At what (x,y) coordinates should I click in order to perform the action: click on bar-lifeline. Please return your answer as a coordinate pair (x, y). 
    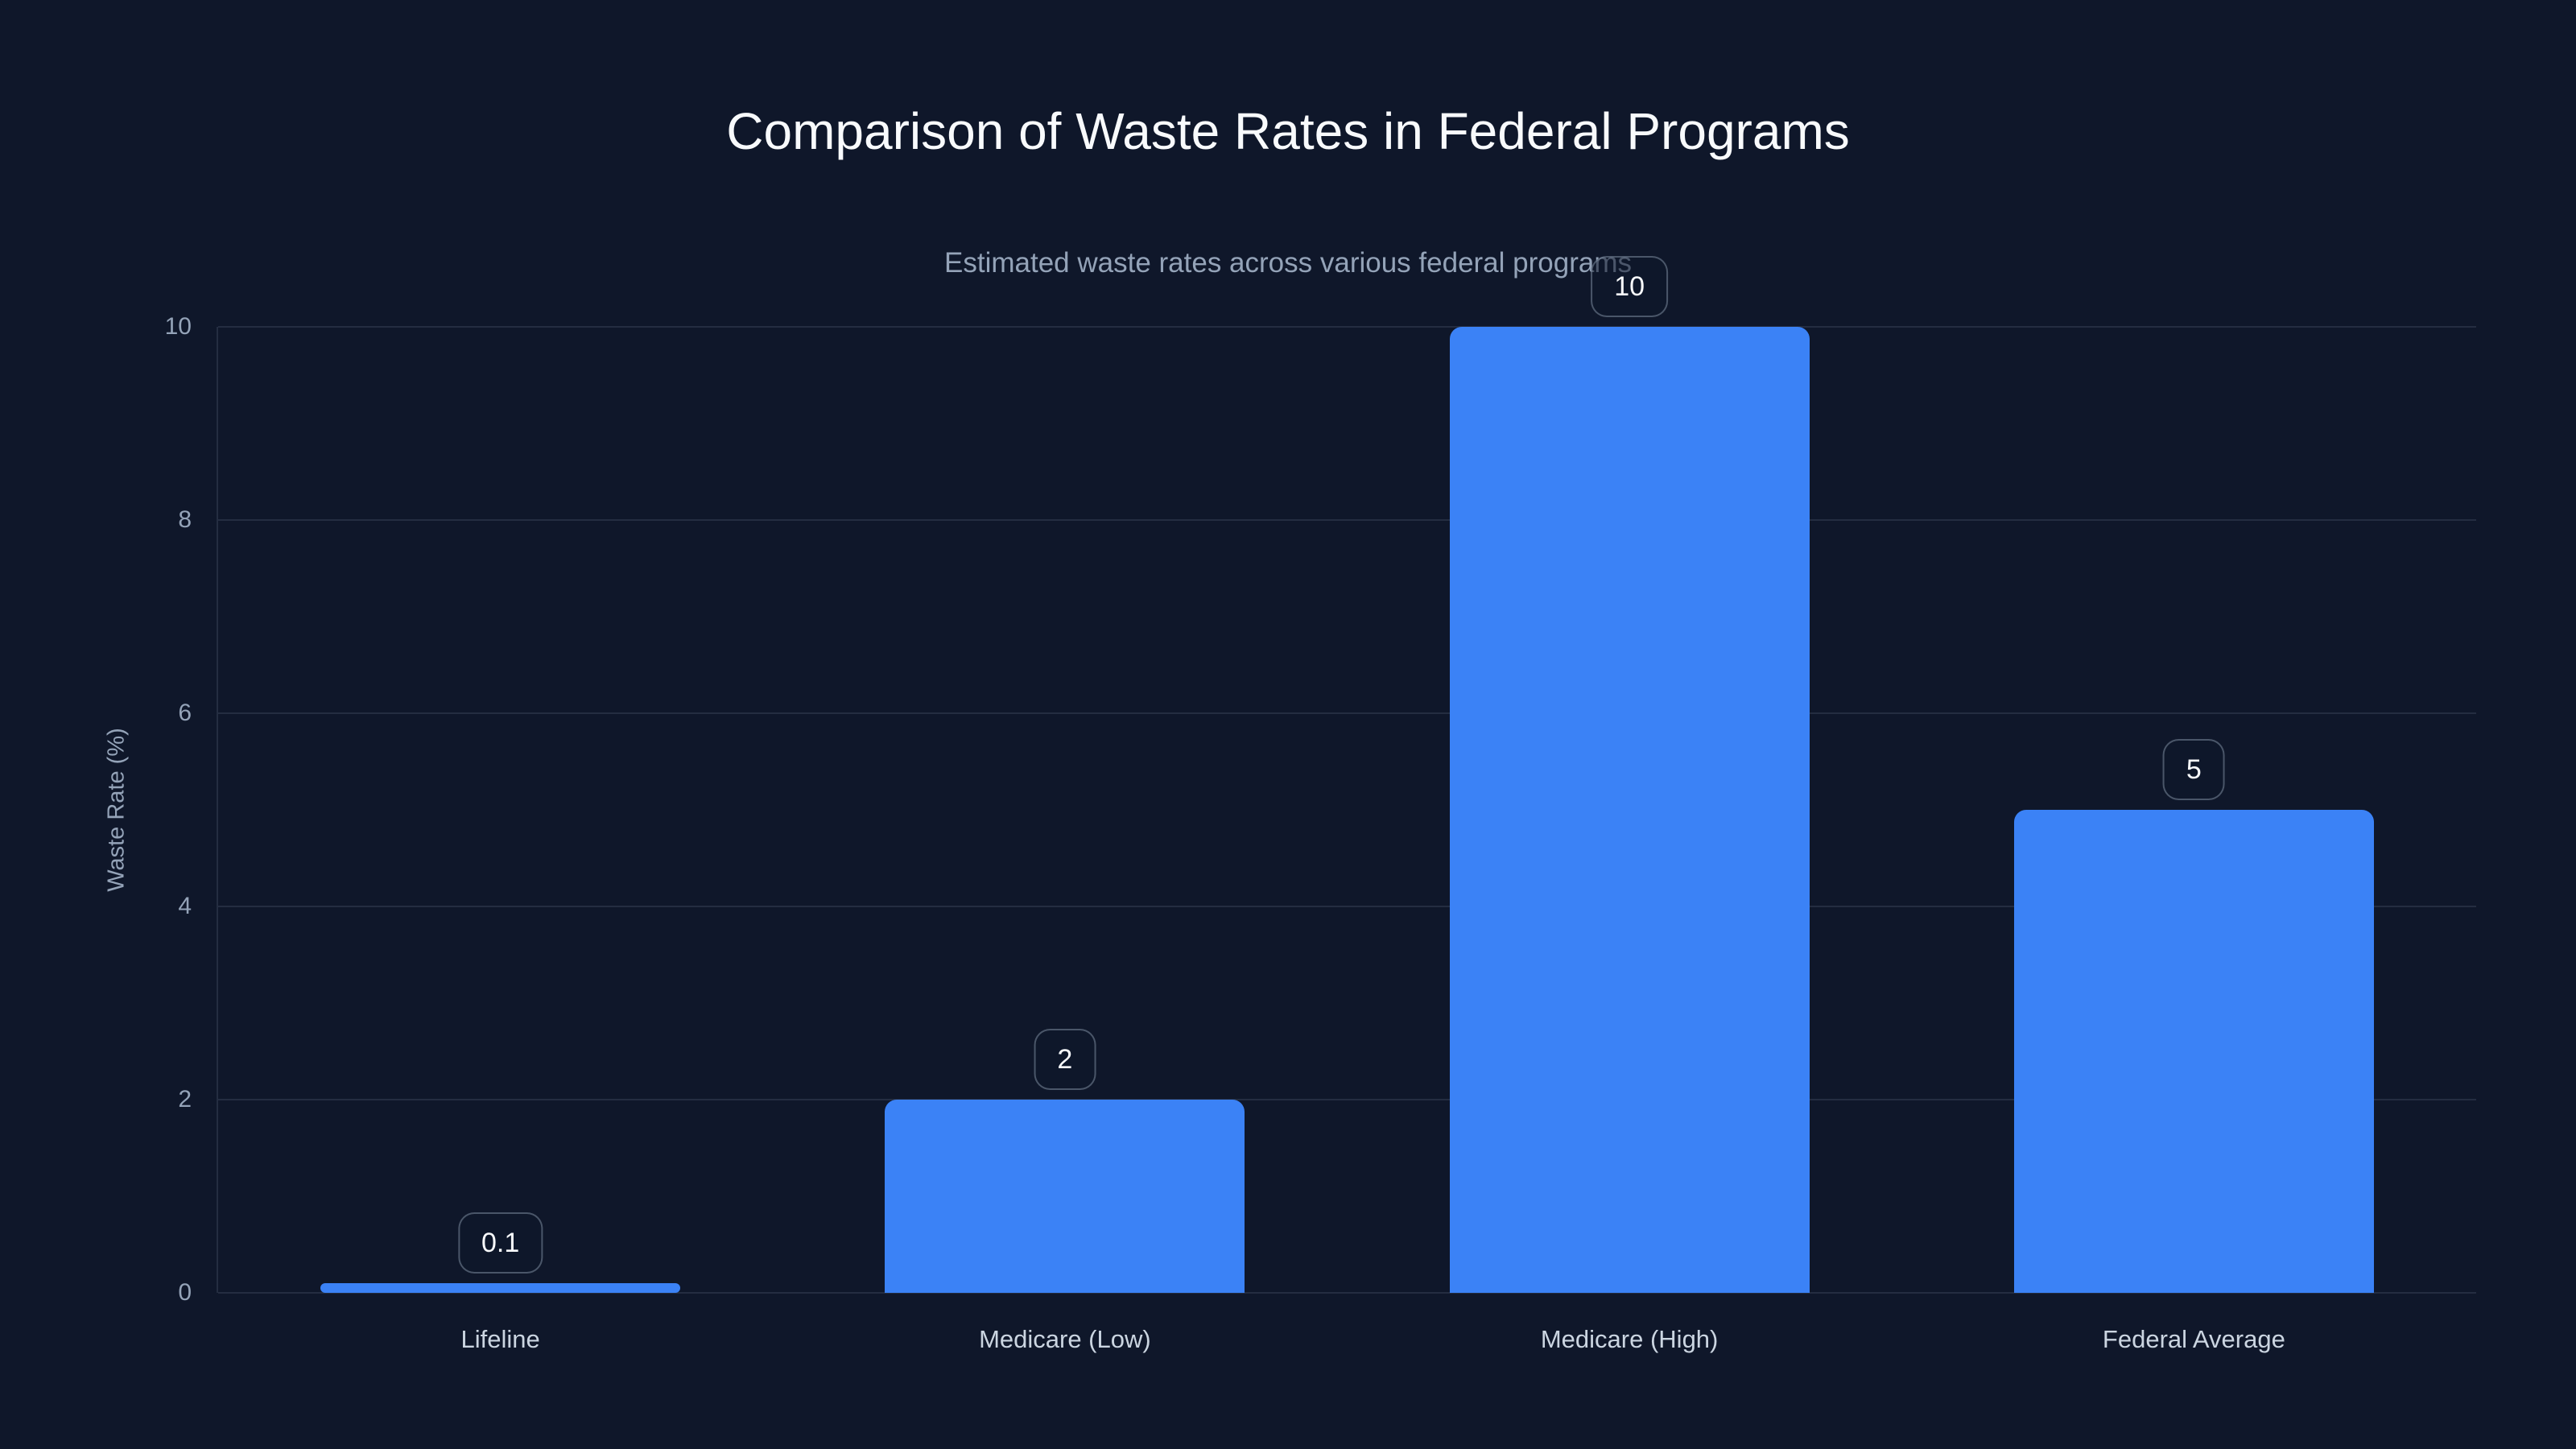
    Looking at the image, I should click on (500, 1288).